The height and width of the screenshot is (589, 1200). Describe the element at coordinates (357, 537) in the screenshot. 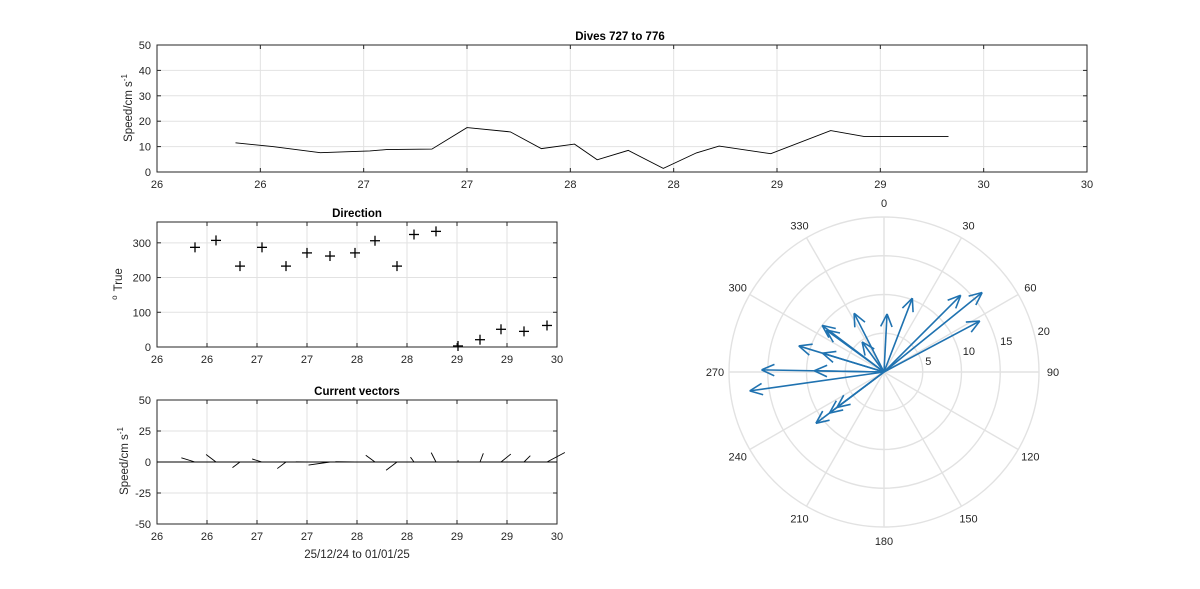

I see `vectors-x-tick-label: 28` at that location.